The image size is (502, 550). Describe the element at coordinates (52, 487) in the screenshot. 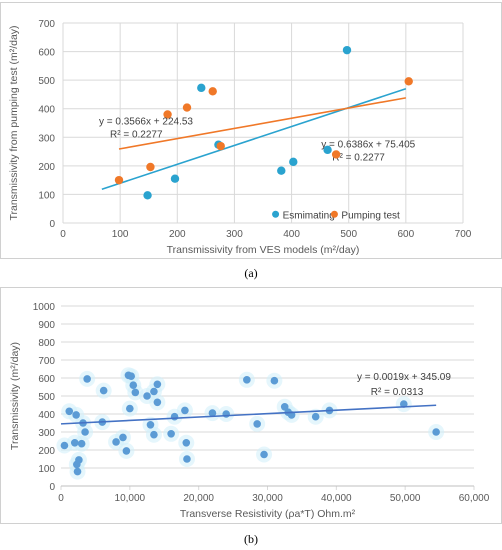

I see `y-tick-label: 0` at that location.